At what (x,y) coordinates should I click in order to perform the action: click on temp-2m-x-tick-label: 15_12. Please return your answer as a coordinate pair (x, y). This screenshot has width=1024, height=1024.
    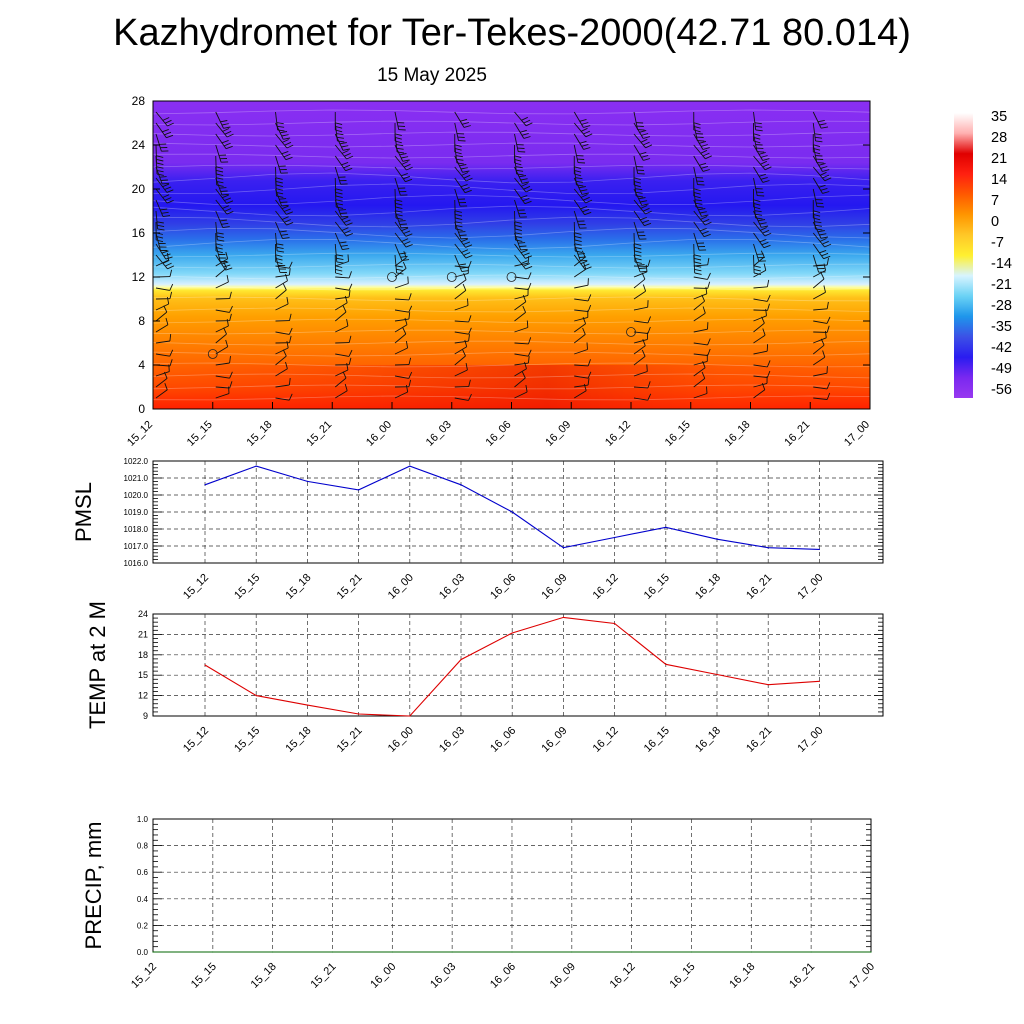
    Looking at the image, I should click on (196, 740).